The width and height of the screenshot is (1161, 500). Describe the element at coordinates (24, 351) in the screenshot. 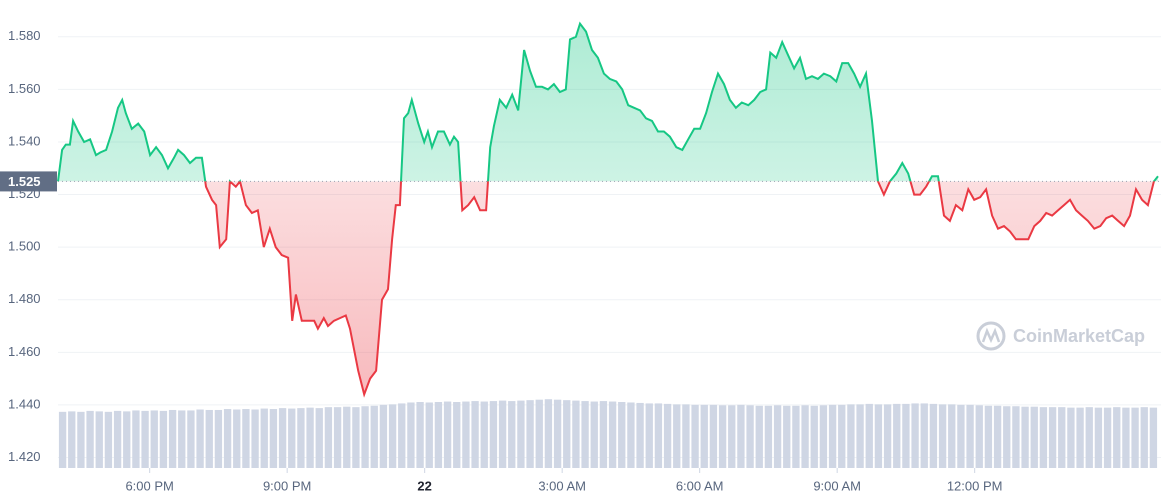

I see `y-tick-label: 1.460` at that location.